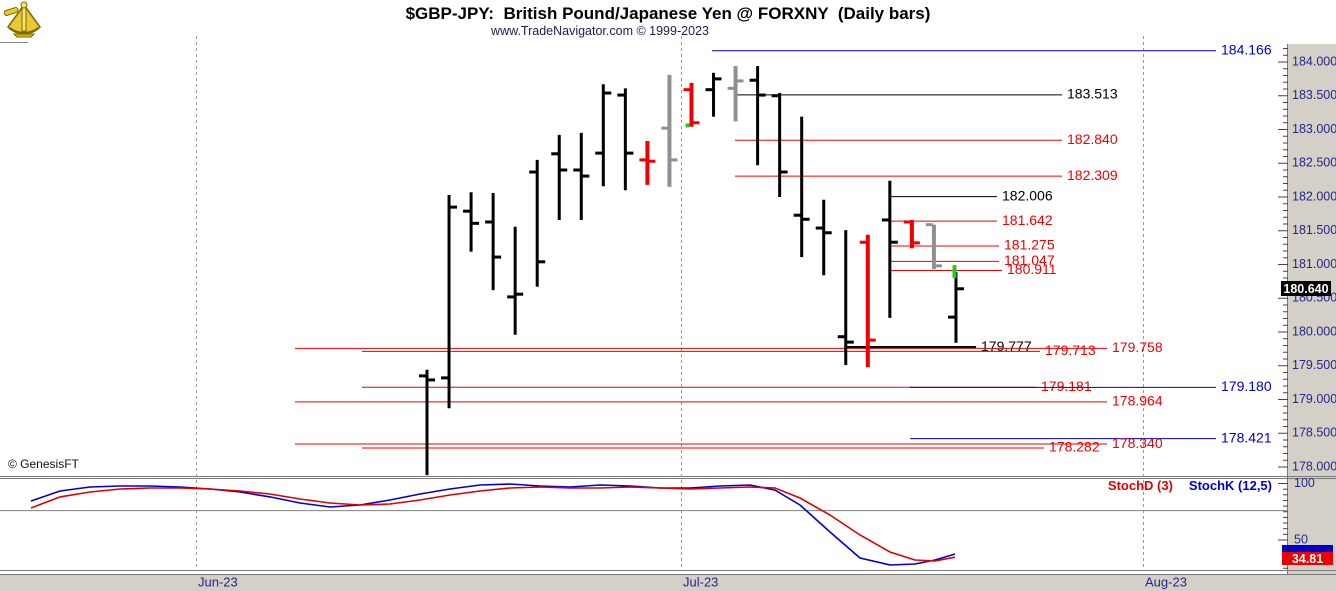 This screenshot has width=1336, height=591. What do you see at coordinates (43, 464) in the screenshot?
I see `genesisft-copyright: © GenesisFT` at bounding box center [43, 464].